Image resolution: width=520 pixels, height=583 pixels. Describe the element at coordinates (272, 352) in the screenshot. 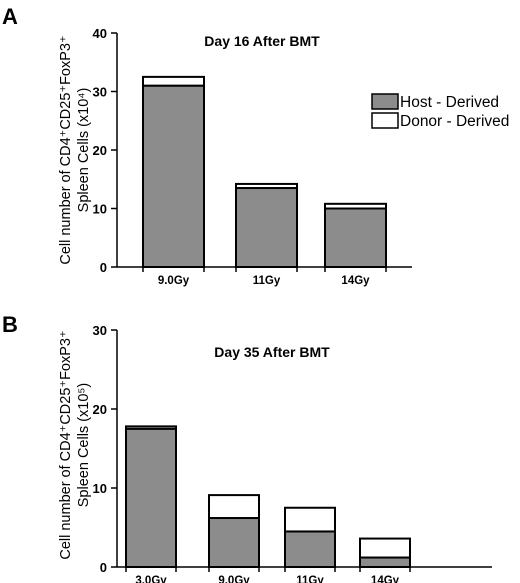

I see `panel-b-title: Day 35 After BMT` at that location.